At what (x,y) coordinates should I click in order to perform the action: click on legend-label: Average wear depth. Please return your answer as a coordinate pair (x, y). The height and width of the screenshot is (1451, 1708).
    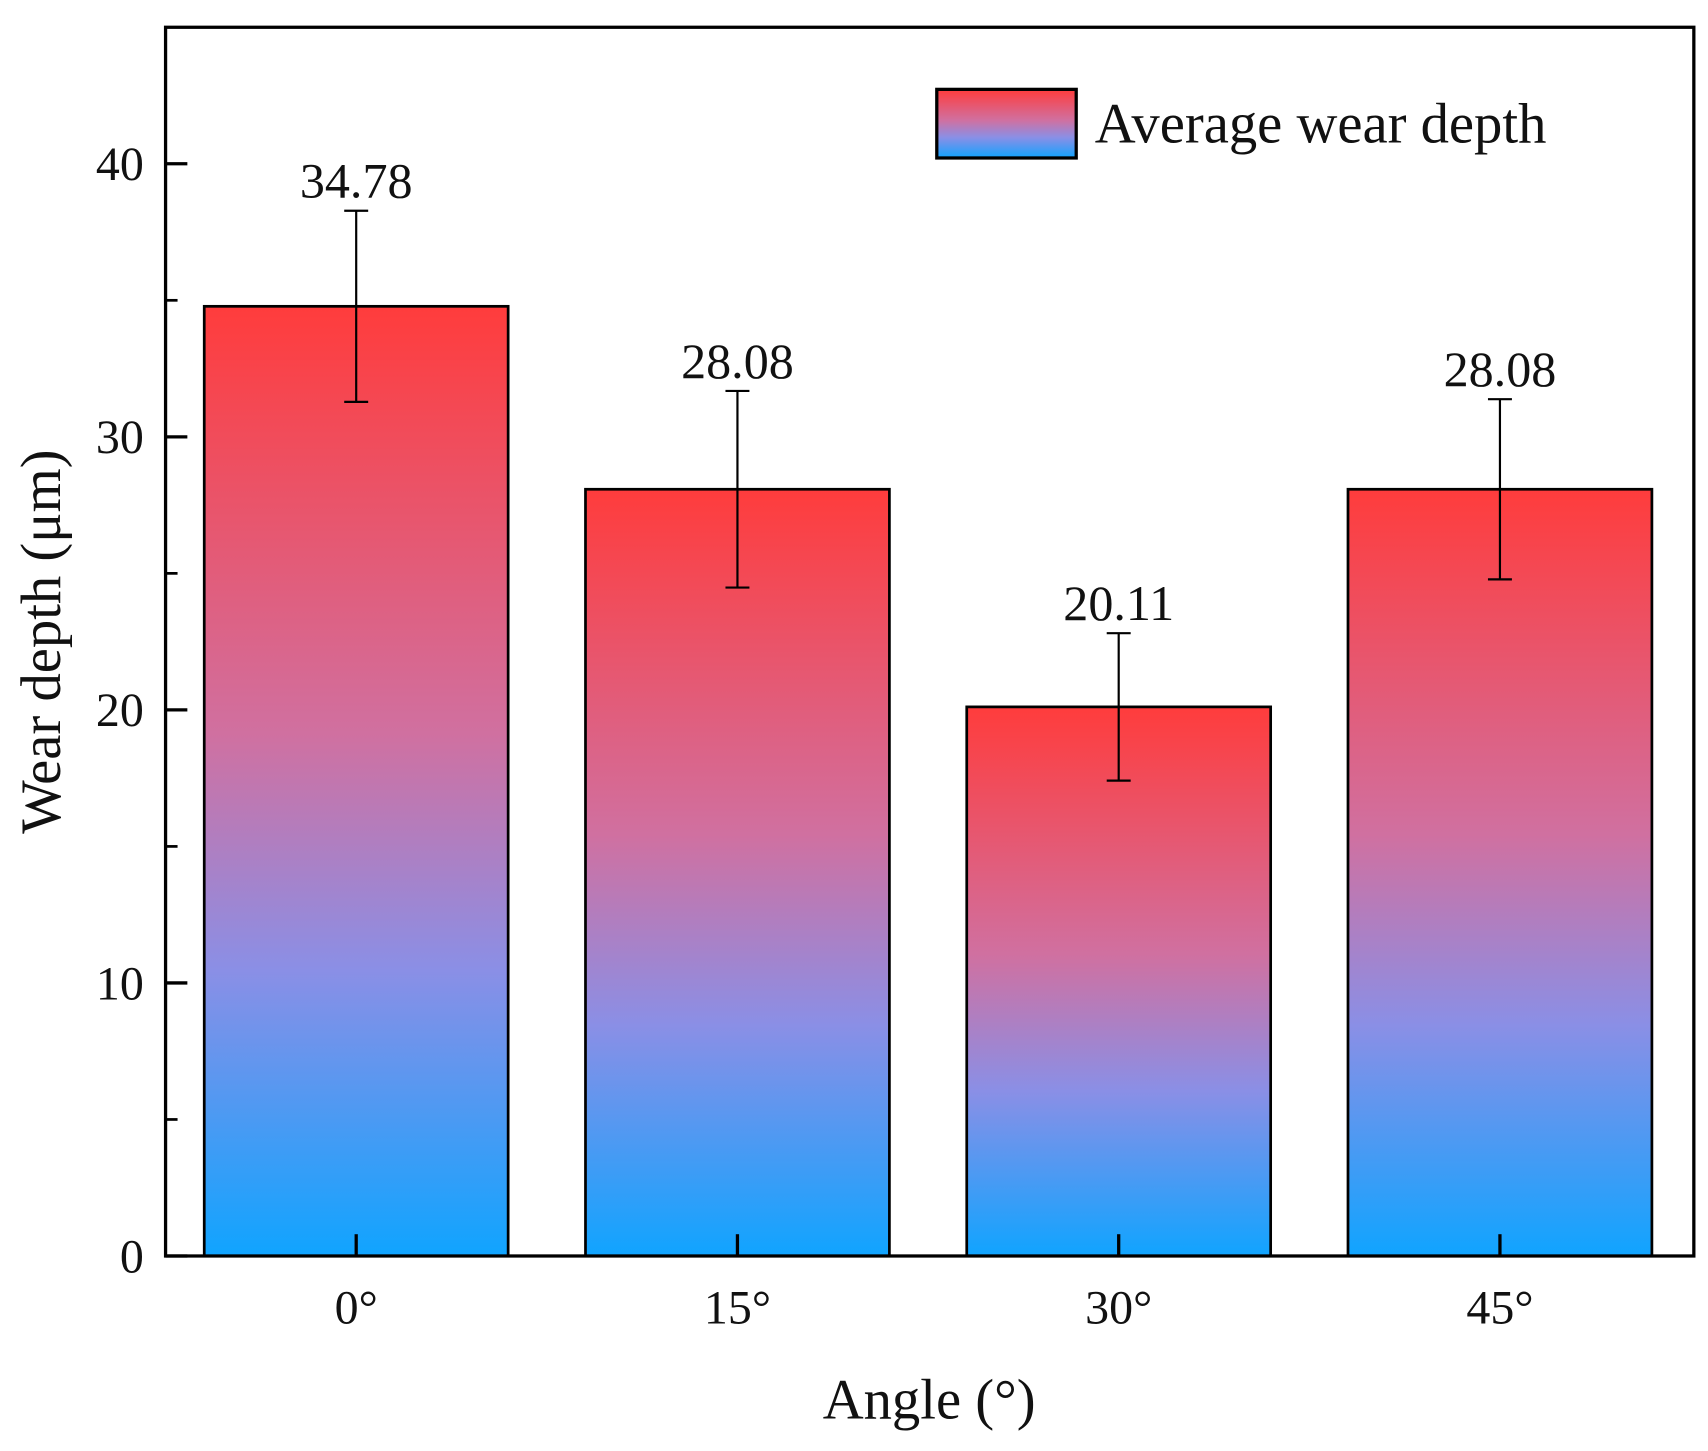
    Looking at the image, I should click on (1321, 125).